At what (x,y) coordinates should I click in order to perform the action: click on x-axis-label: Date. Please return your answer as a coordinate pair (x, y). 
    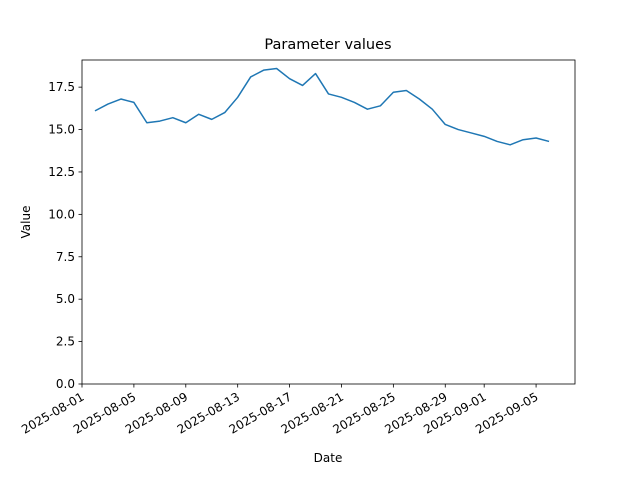
    Looking at the image, I should click on (328, 458).